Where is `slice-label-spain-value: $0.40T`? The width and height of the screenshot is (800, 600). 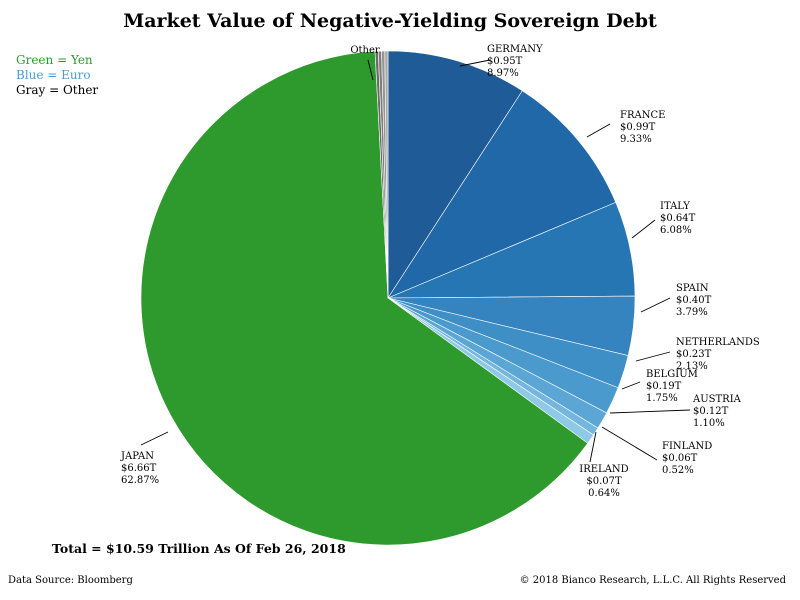 slice-label-spain-value: $0.40T is located at coordinates (694, 300).